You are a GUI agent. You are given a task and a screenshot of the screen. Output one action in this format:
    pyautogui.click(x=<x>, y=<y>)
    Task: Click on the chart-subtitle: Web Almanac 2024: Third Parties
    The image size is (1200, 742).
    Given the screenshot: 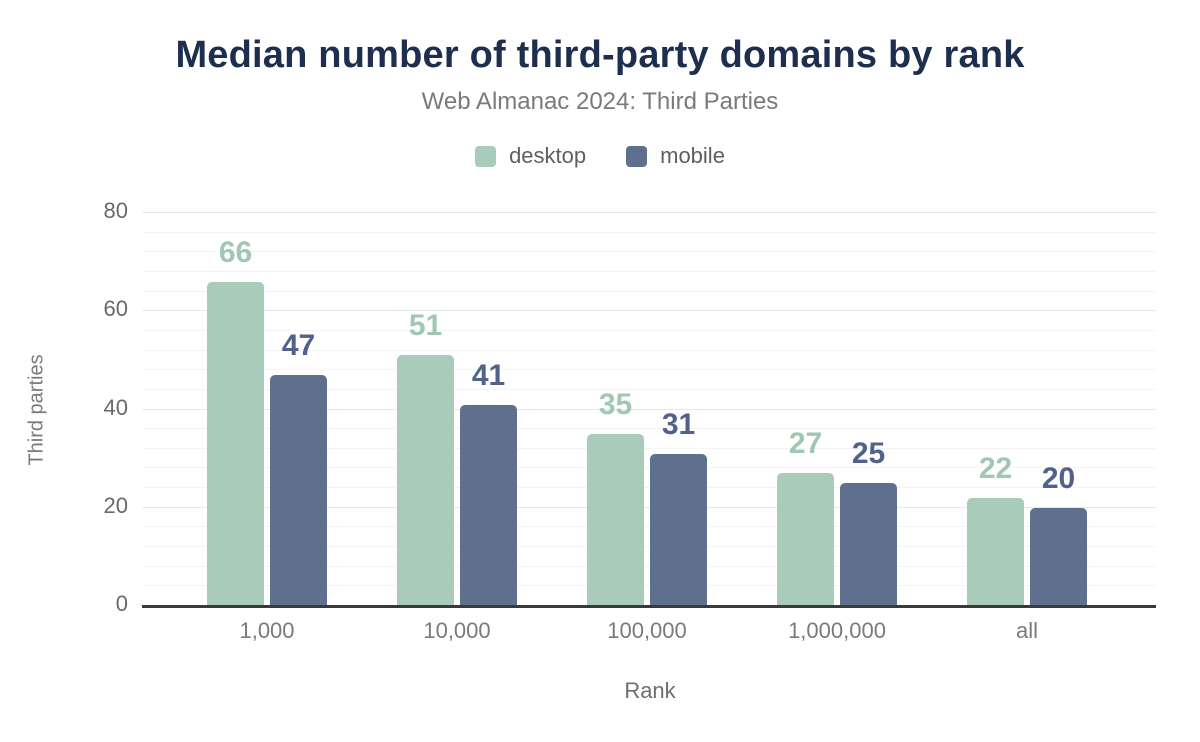 What is the action you would take?
    pyautogui.click(x=600, y=101)
    